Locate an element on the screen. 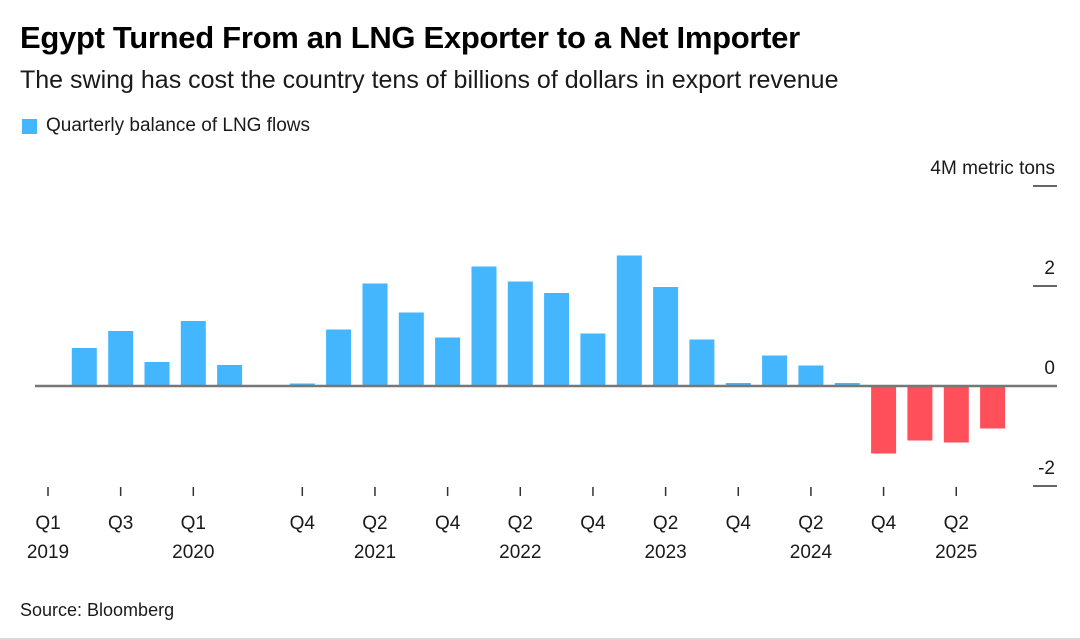 The height and width of the screenshot is (640, 1080). bar-q2-2022 is located at coordinates (520, 333).